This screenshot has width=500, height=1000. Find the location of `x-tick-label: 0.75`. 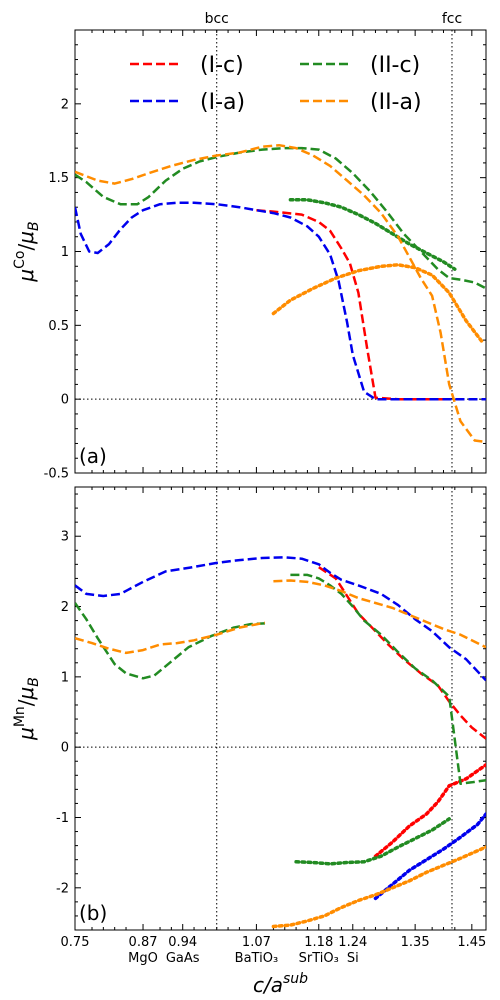

x-tick-label: 0.75 is located at coordinates (75, 942).